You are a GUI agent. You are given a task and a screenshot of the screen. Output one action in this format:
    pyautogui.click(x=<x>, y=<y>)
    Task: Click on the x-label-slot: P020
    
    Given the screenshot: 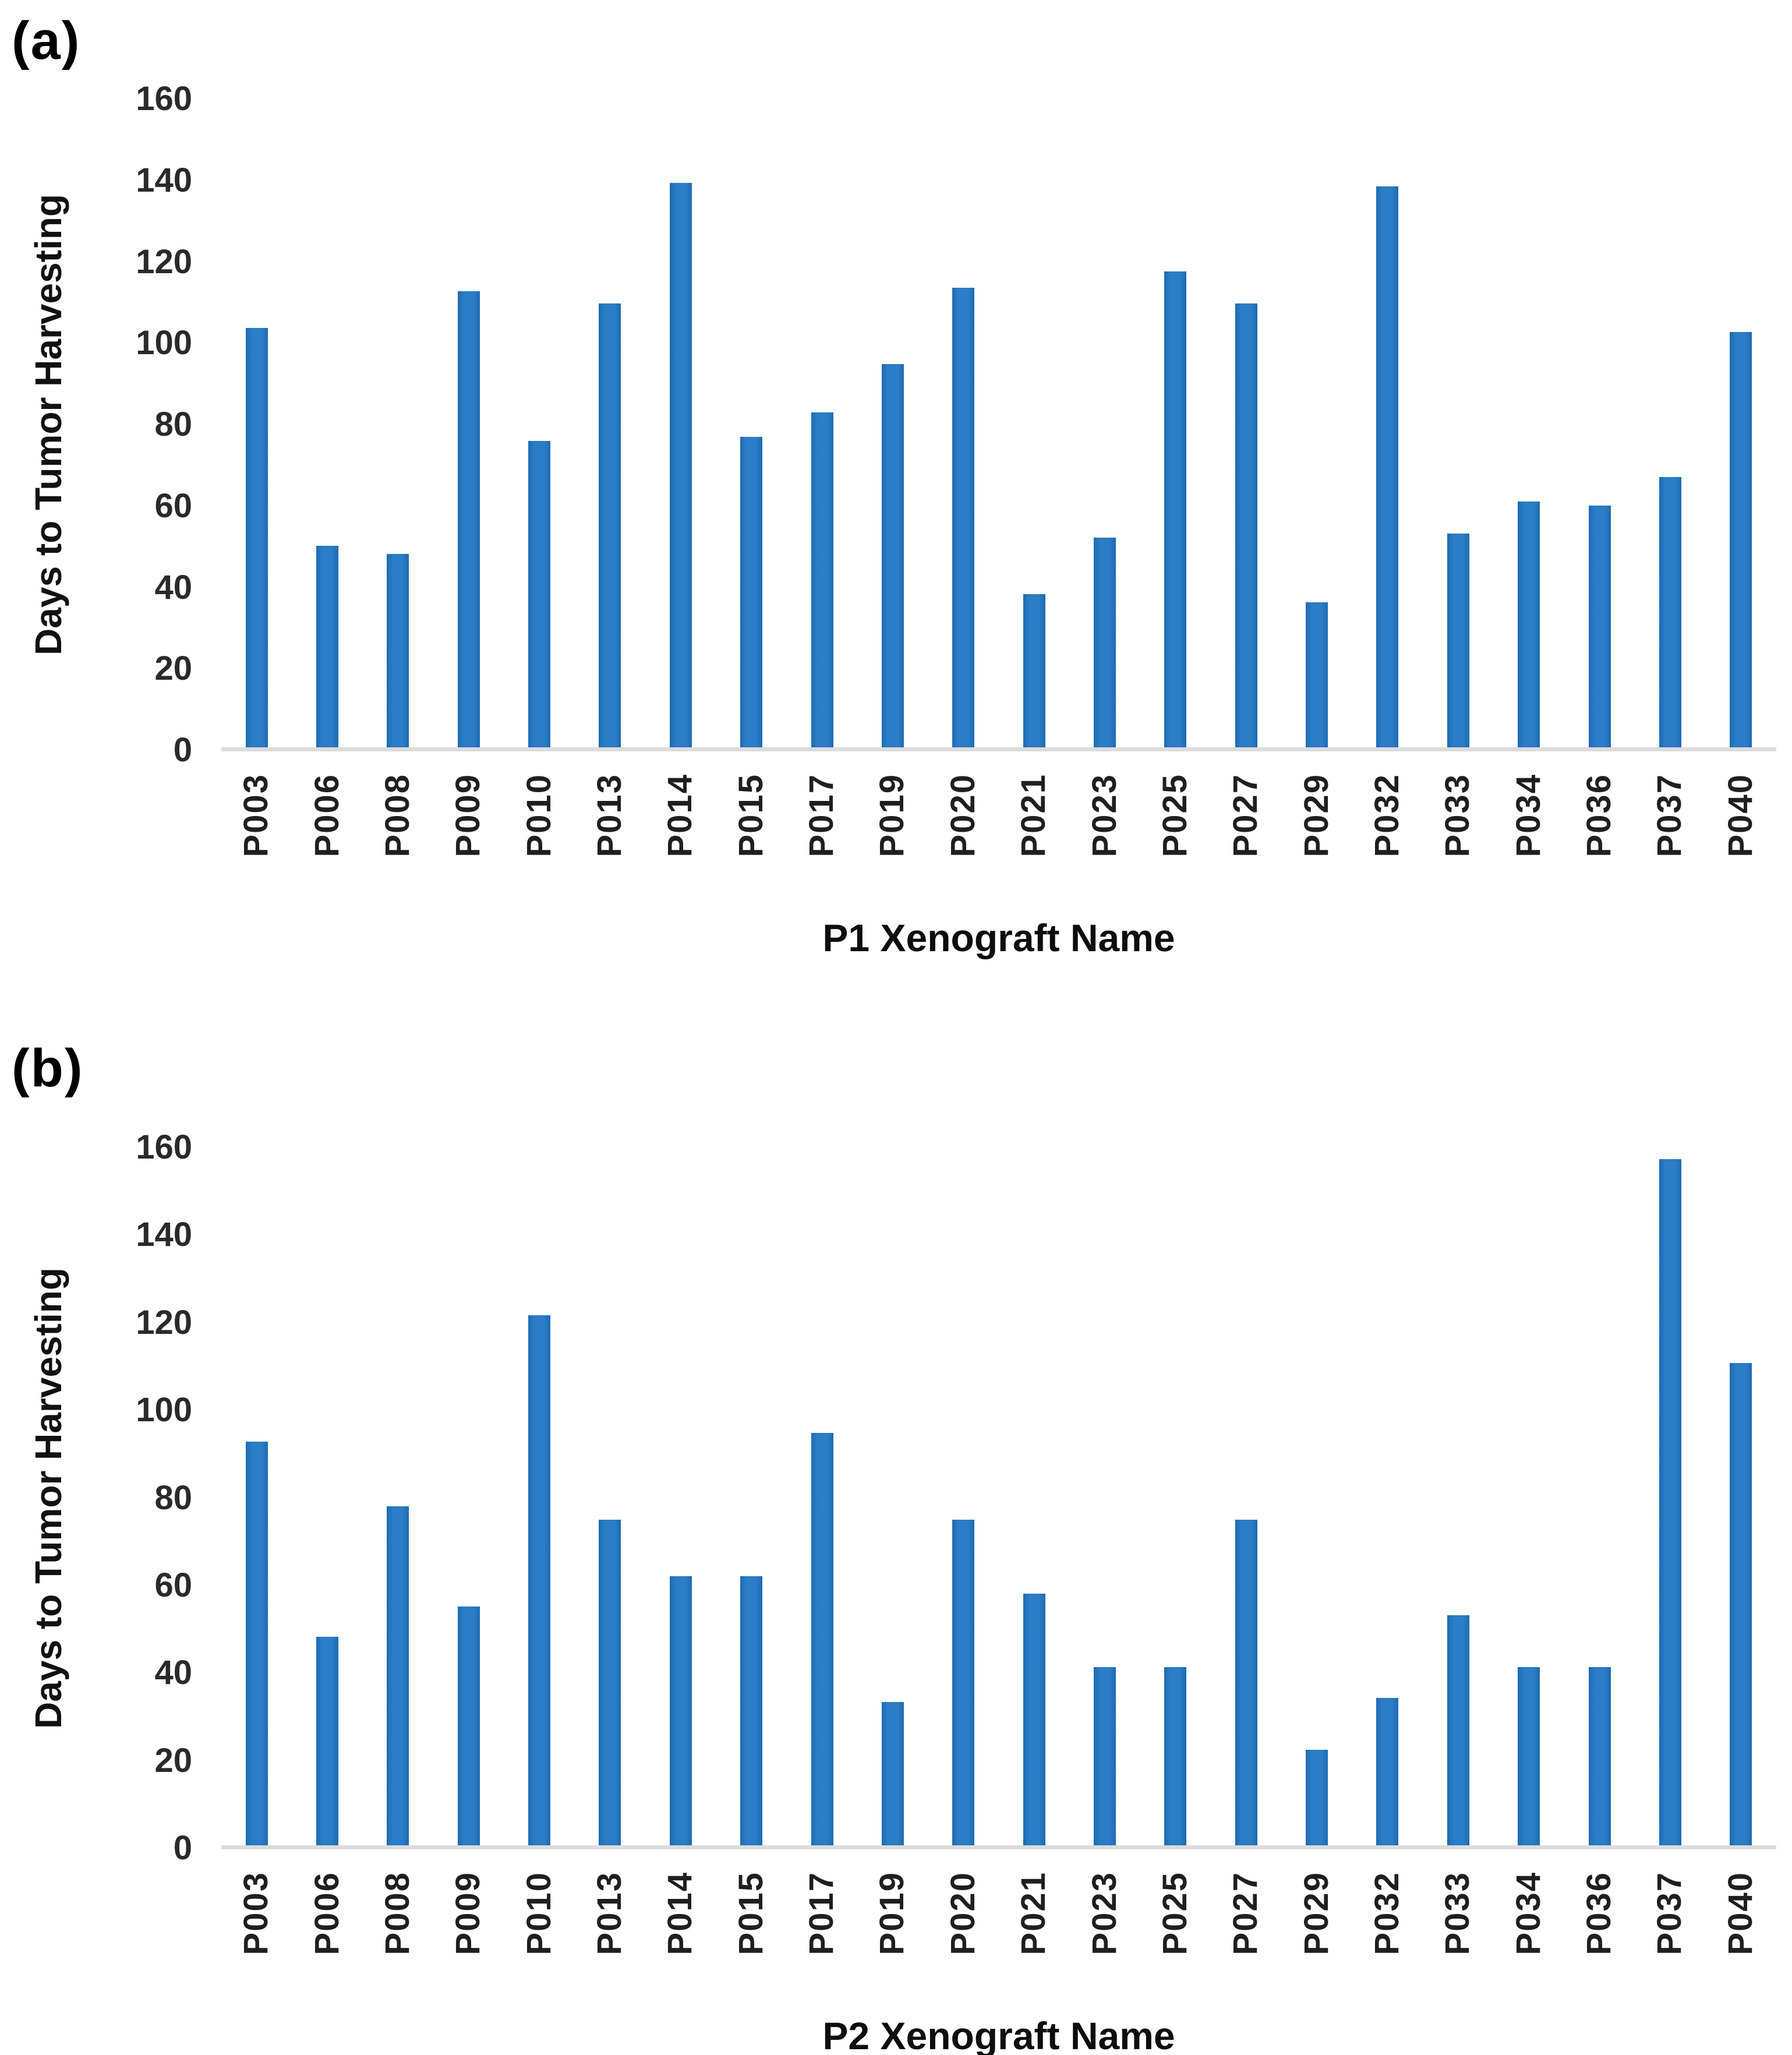 What is the action you would take?
    pyautogui.click(x=963, y=815)
    